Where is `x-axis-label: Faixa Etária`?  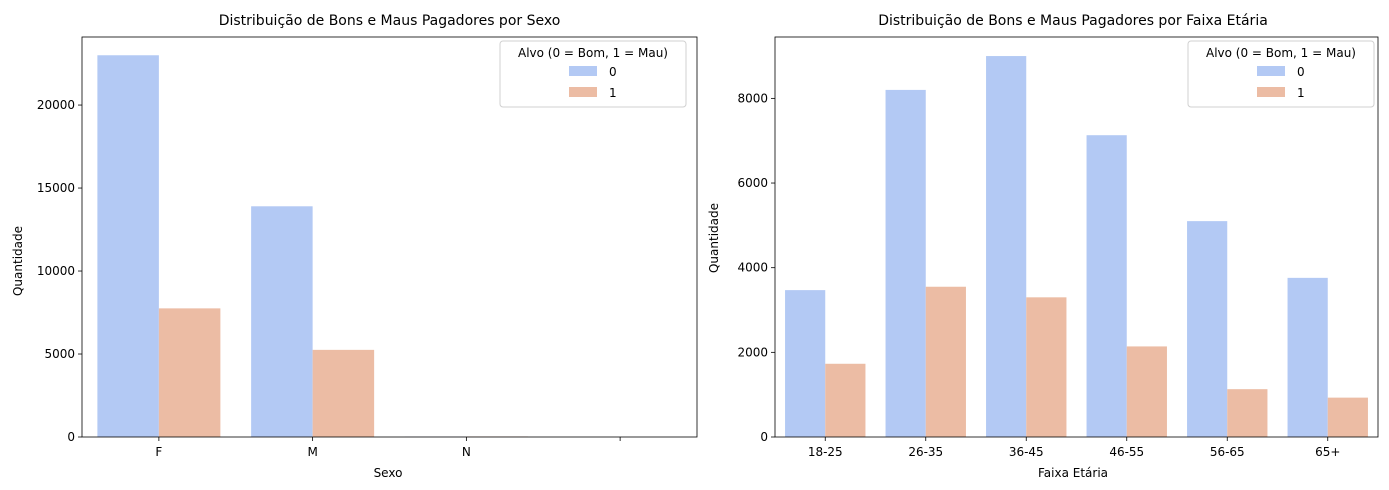 x-axis-label: Faixa Etária is located at coordinates (1073, 473).